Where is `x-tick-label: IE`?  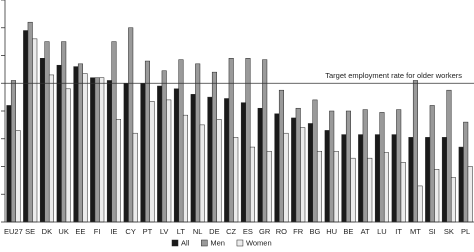 x-tick-label: IE is located at coordinates (113, 231).